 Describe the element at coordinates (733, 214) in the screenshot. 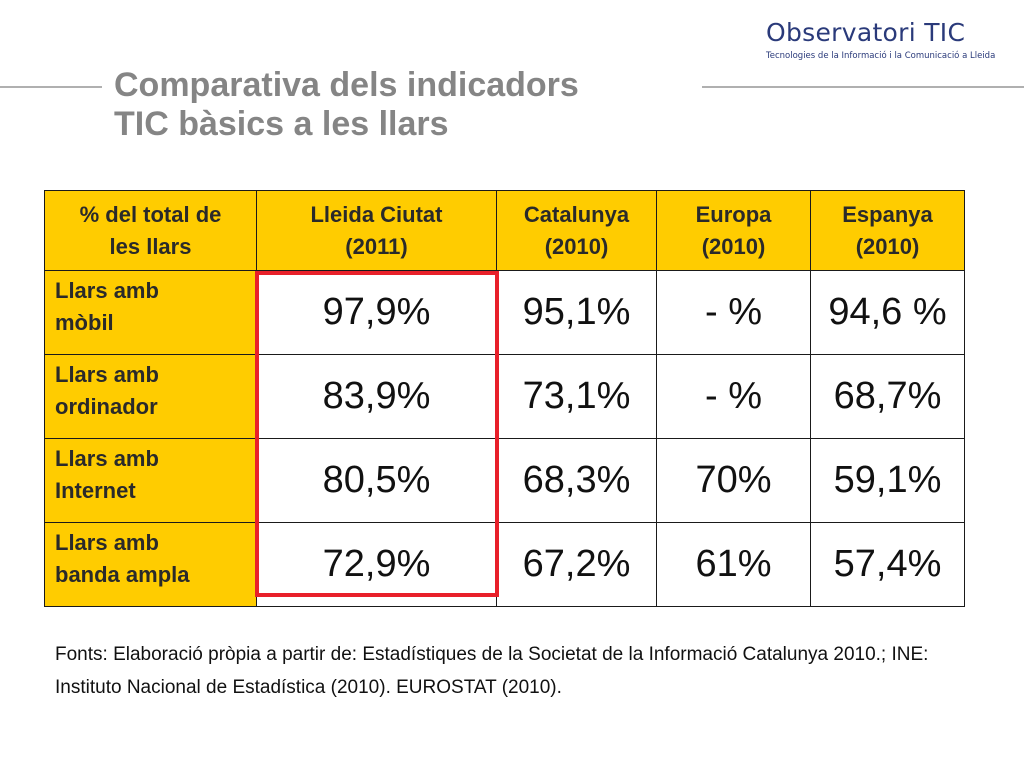

I see `header-text: Europa` at that location.